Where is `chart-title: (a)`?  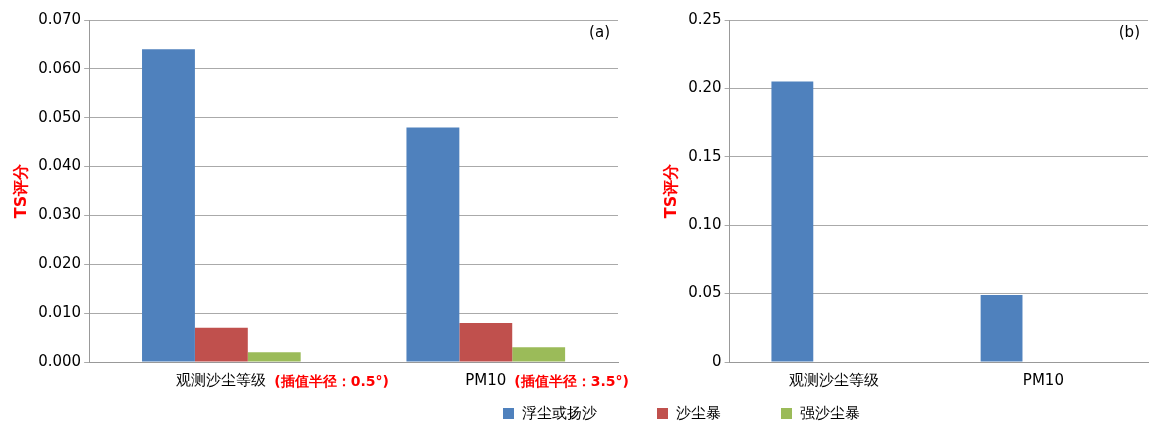 chart-title: (a) is located at coordinates (599, 32).